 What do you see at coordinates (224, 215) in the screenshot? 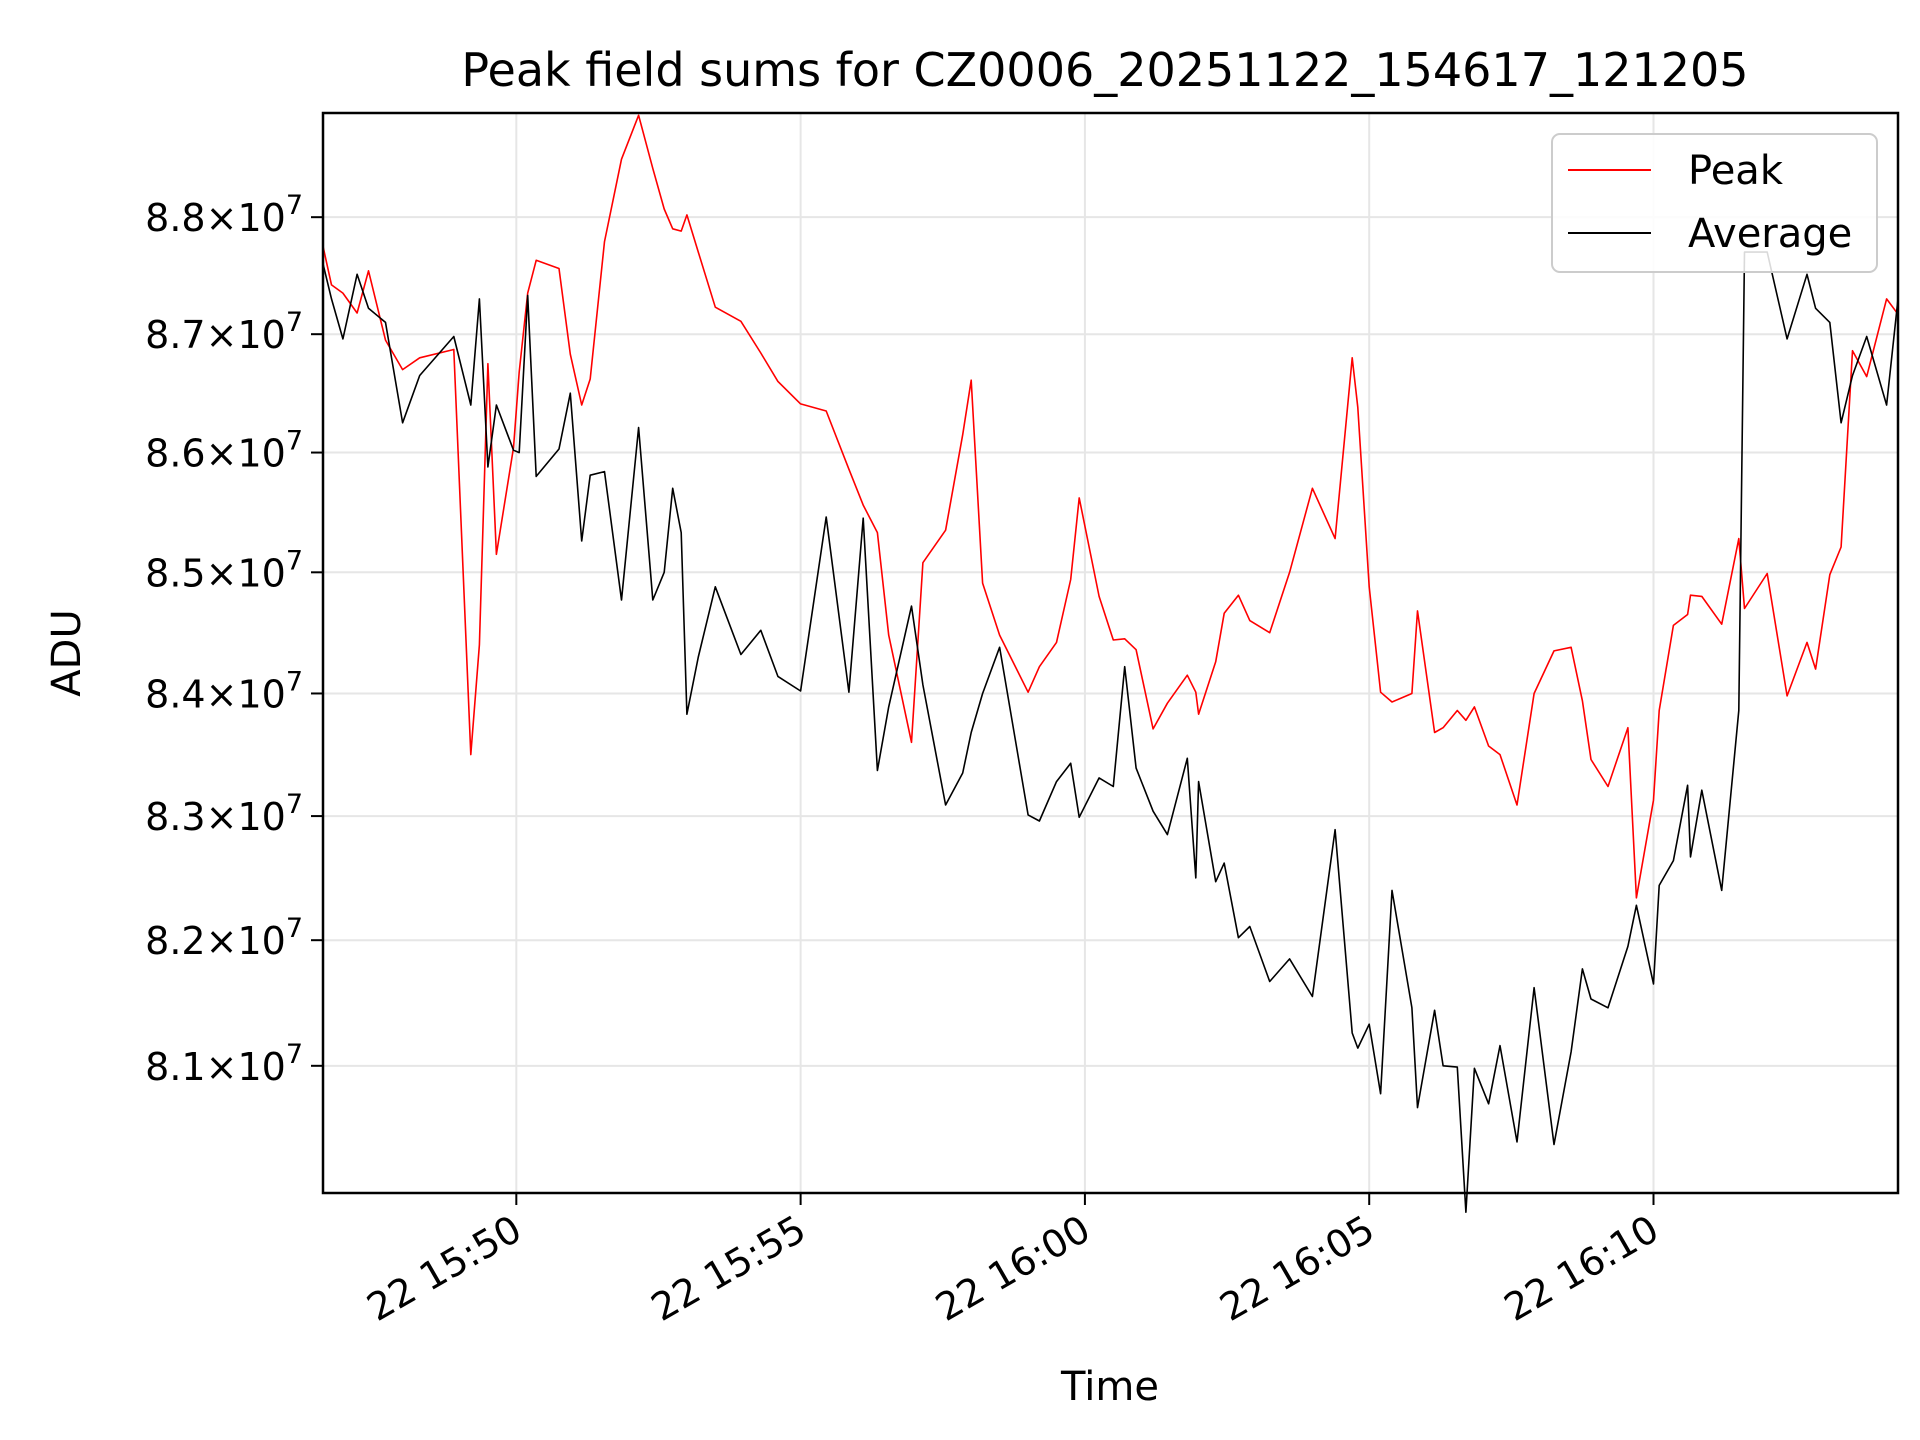
I see `y-tick-label: 8.8×107` at bounding box center [224, 215].